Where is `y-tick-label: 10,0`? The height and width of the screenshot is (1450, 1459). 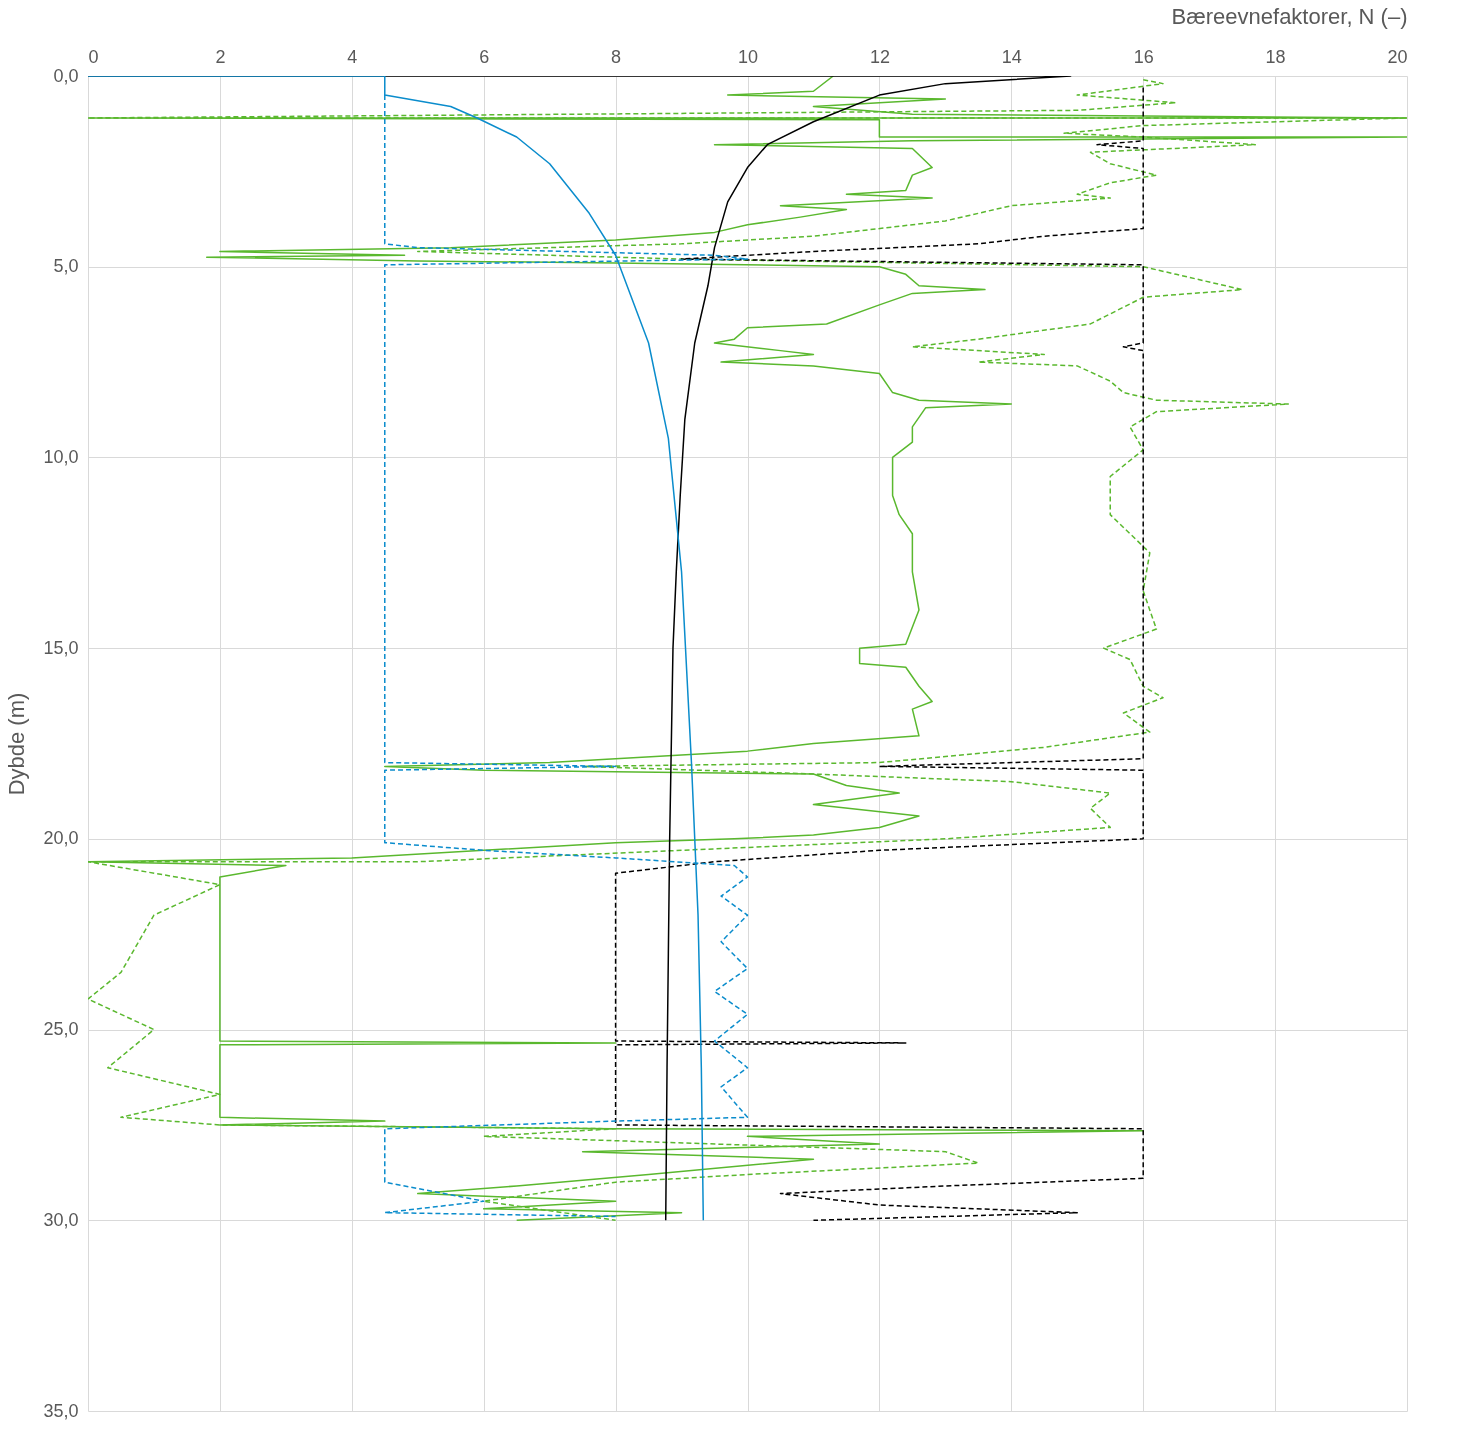
y-tick-label: 10,0 is located at coordinates (61, 456).